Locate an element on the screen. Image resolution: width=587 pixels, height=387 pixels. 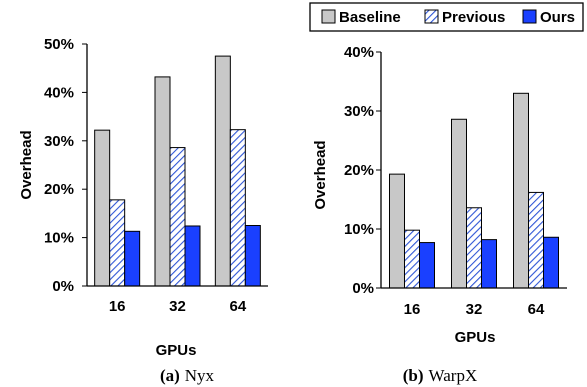
caption-nyx: (a) Nyx is located at coordinates (187, 375).